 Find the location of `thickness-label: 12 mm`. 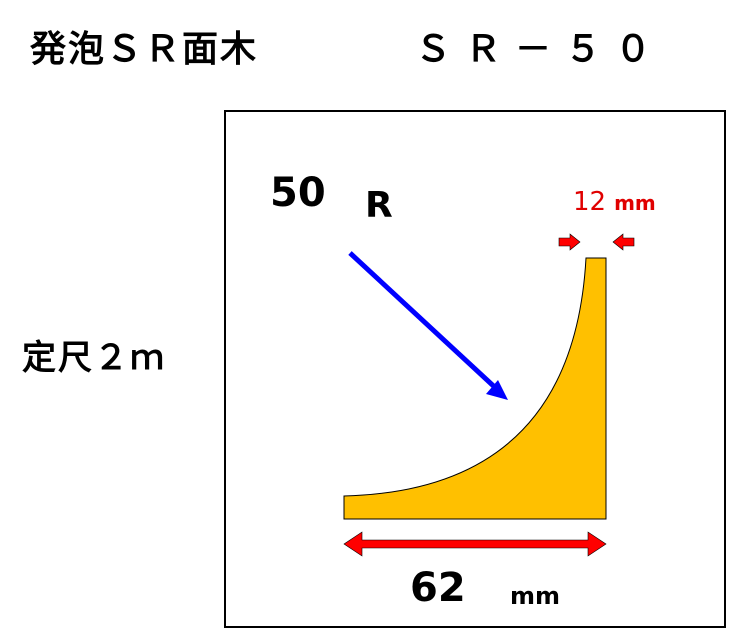

thickness-label: 12 mm is located at coordinates (614, 202).